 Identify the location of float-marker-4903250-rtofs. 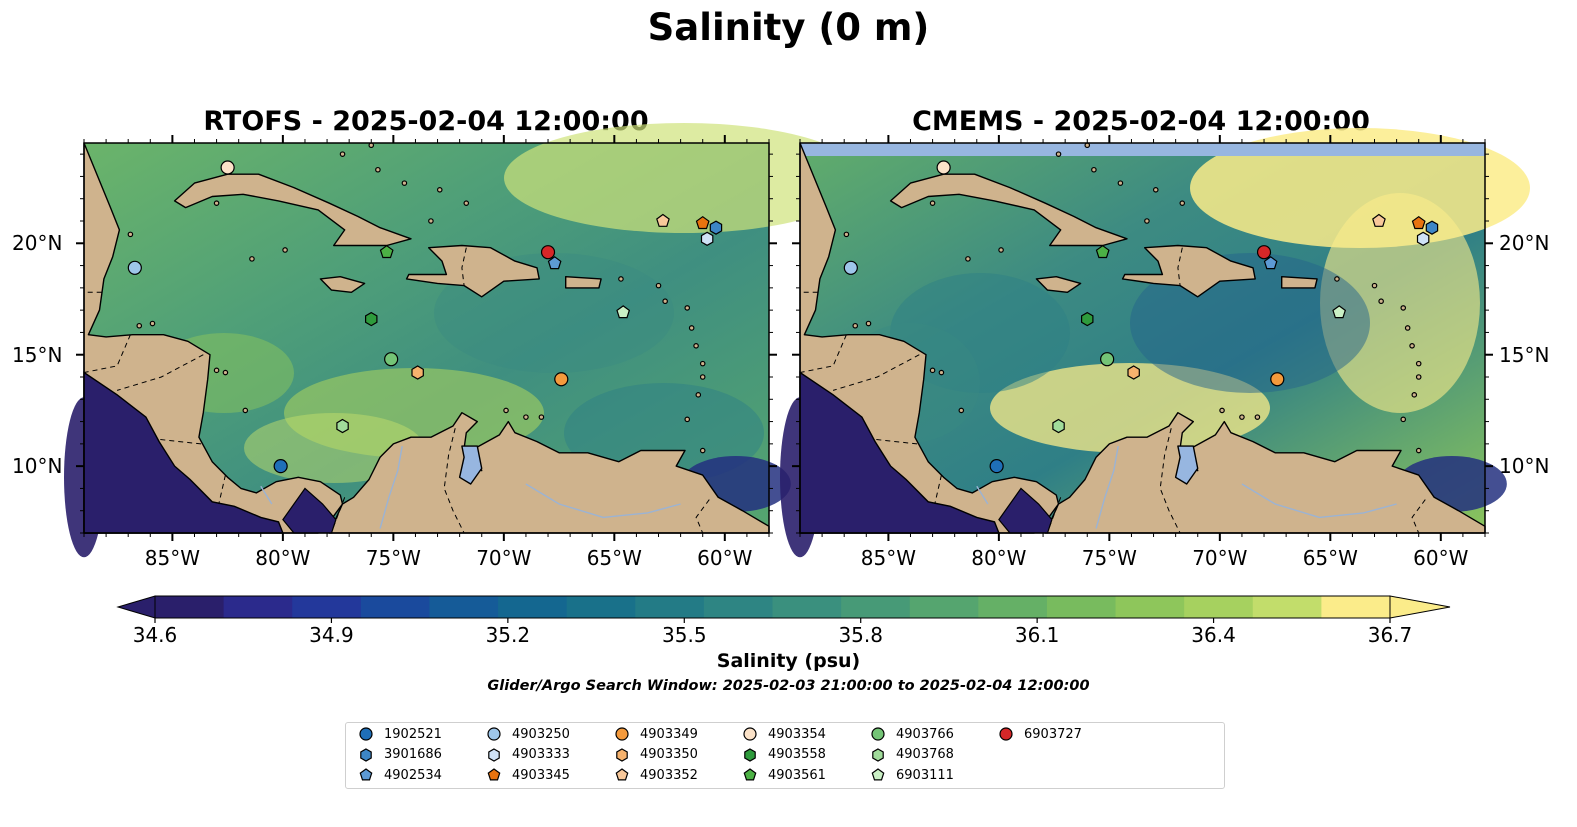
(134, 267).